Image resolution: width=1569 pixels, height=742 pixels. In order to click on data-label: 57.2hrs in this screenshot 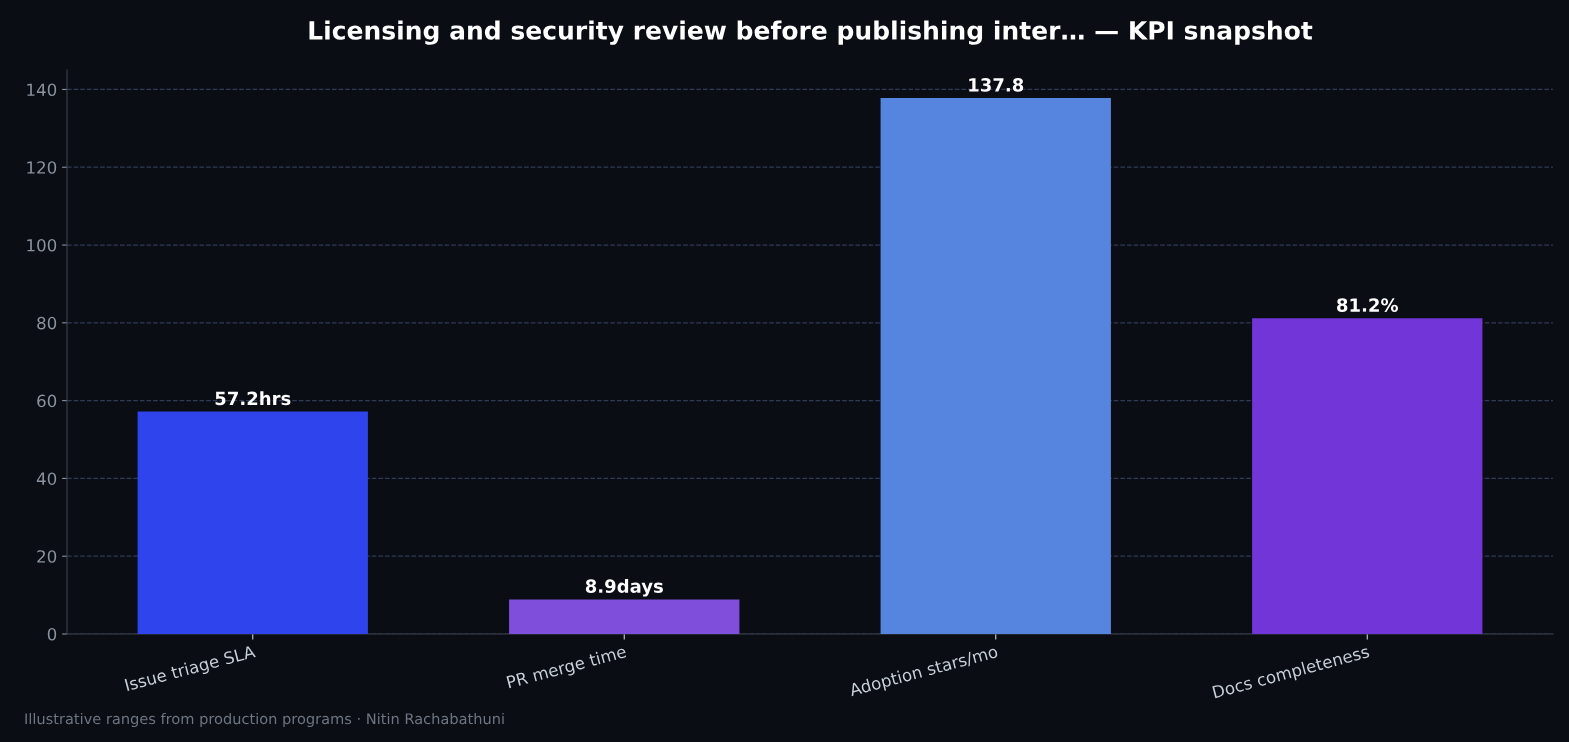, I will do `click(253, 398)`.